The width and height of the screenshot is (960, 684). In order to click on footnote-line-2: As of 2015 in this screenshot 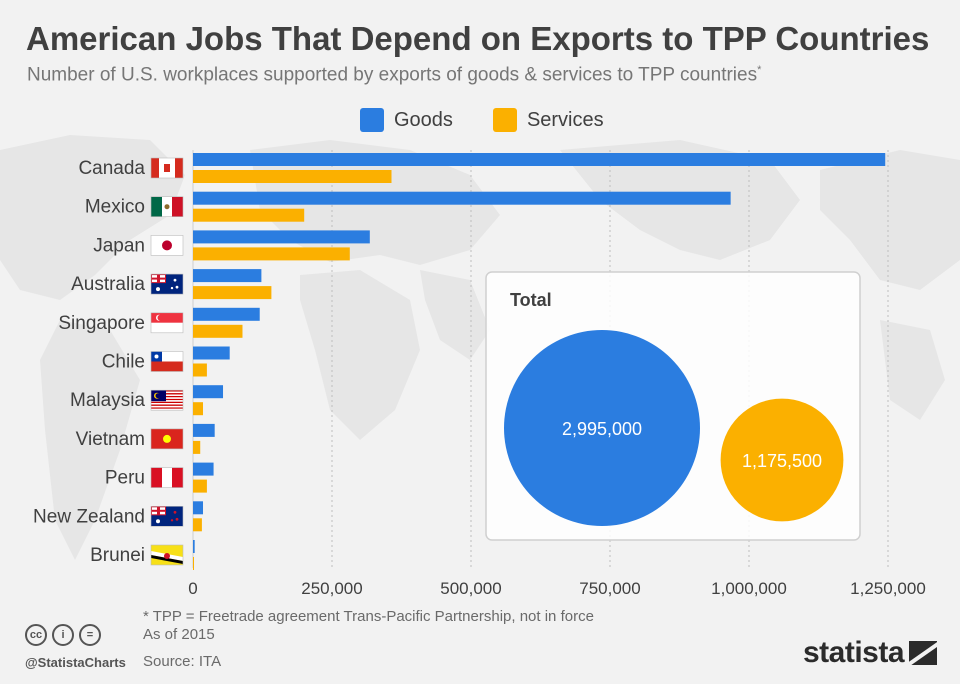, I will do `click(179, 634)`.